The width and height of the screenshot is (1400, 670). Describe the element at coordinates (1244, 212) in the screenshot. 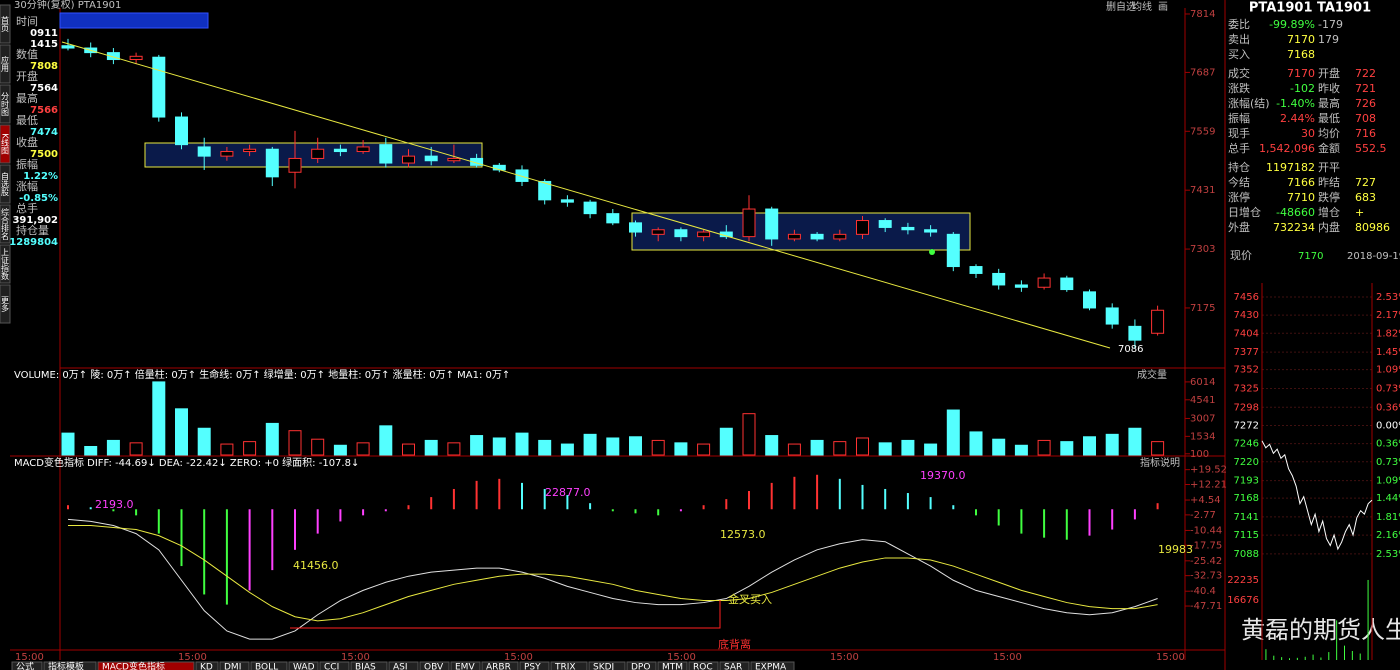

I see `quote-label: 日增仓` at that location.